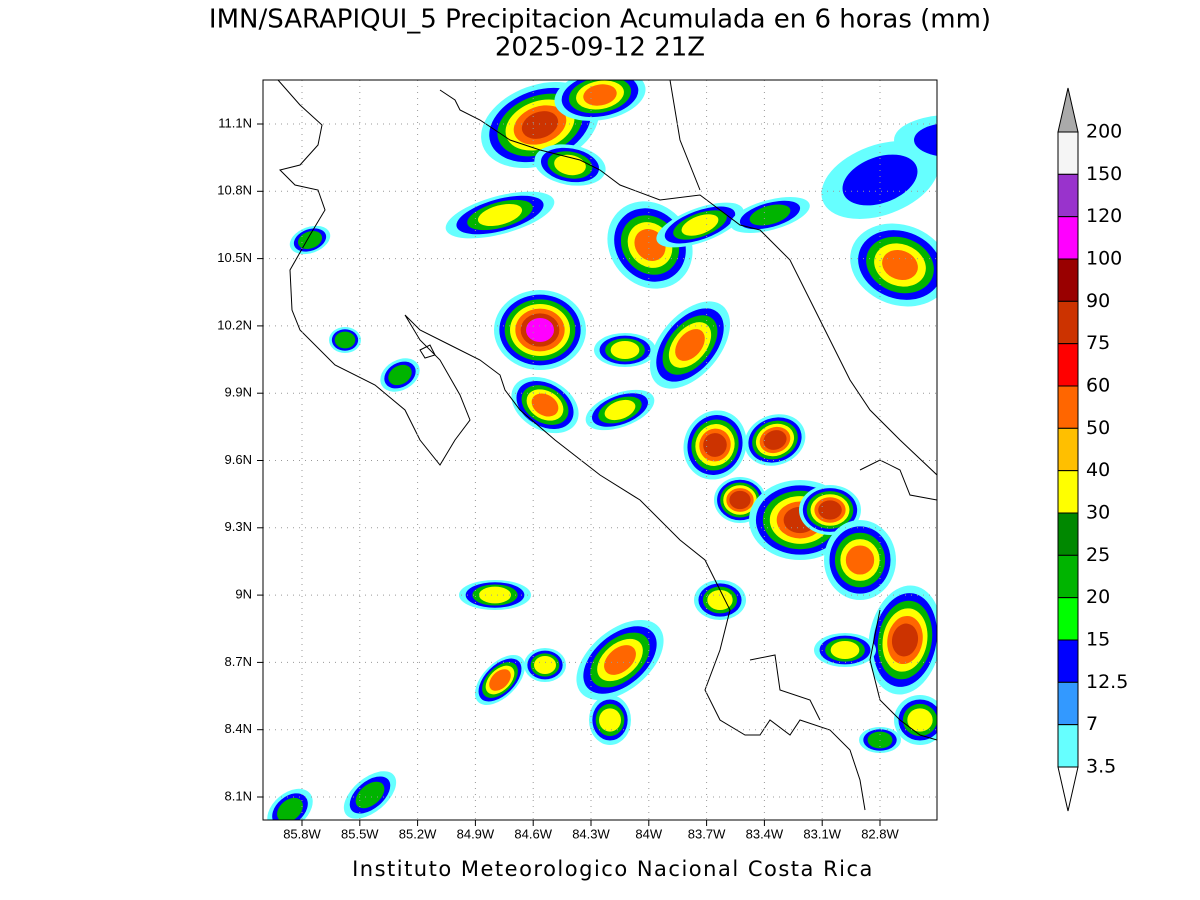 The width and height of the screenshot is (1200, 900). What do you see at coordinates (1092, 724) in the screenshot?
I see `colorbar-label: 7` at bounding box center [1092, 724].